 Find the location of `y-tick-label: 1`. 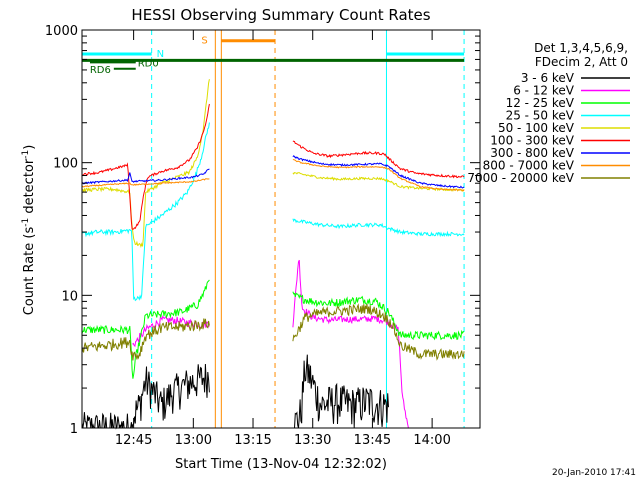

y-tick-label: 1 is located at coordinates (74, 429).